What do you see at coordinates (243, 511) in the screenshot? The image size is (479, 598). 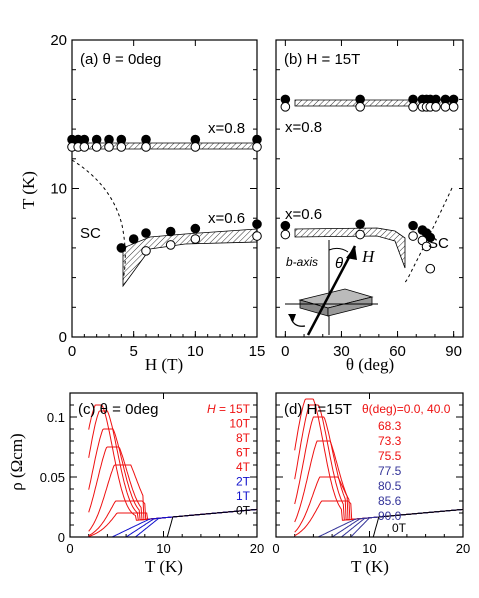 I see `legend-entry: 0T` at bounding box center [243, 511].